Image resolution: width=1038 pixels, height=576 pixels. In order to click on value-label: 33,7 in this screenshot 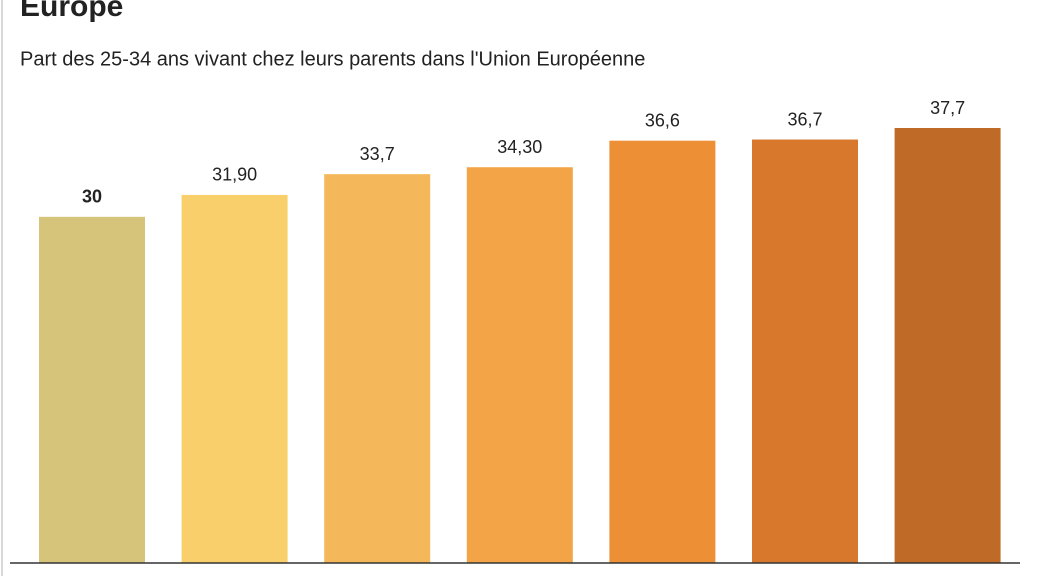, I will do `click(377, 154)`.